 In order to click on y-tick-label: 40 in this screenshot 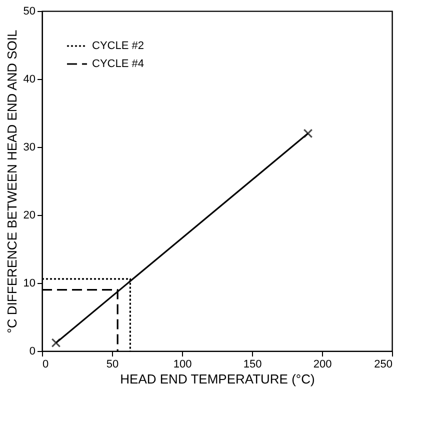, I will do `click(29, 80)`.